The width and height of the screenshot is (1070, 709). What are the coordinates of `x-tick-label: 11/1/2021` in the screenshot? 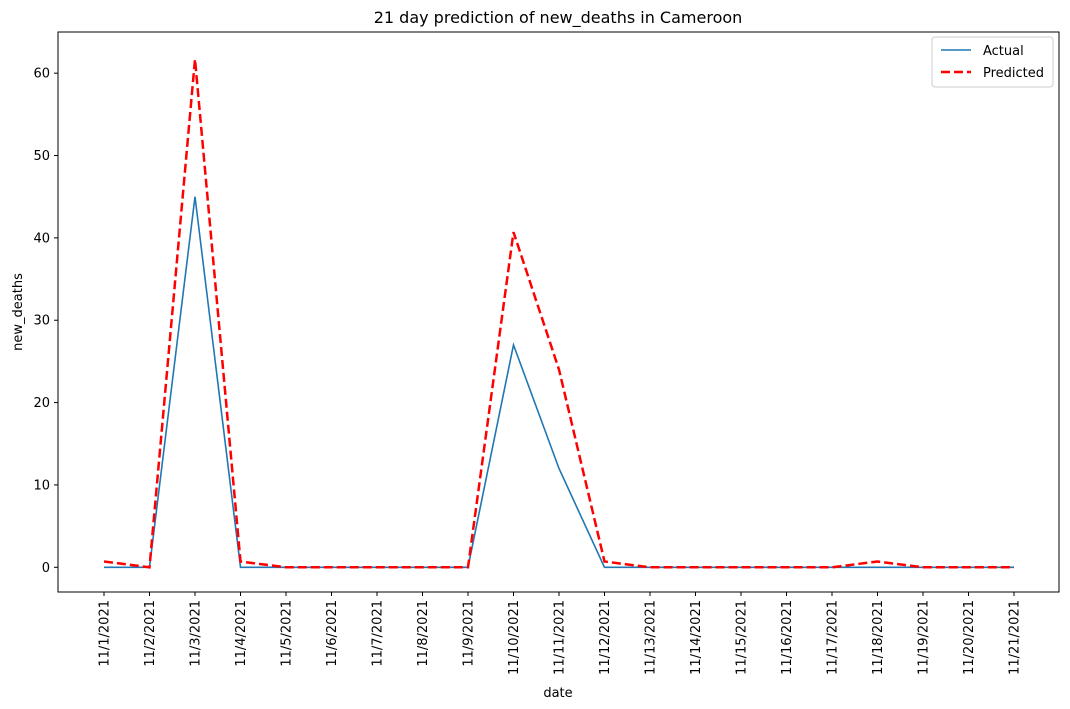 It's located at (105, 633).